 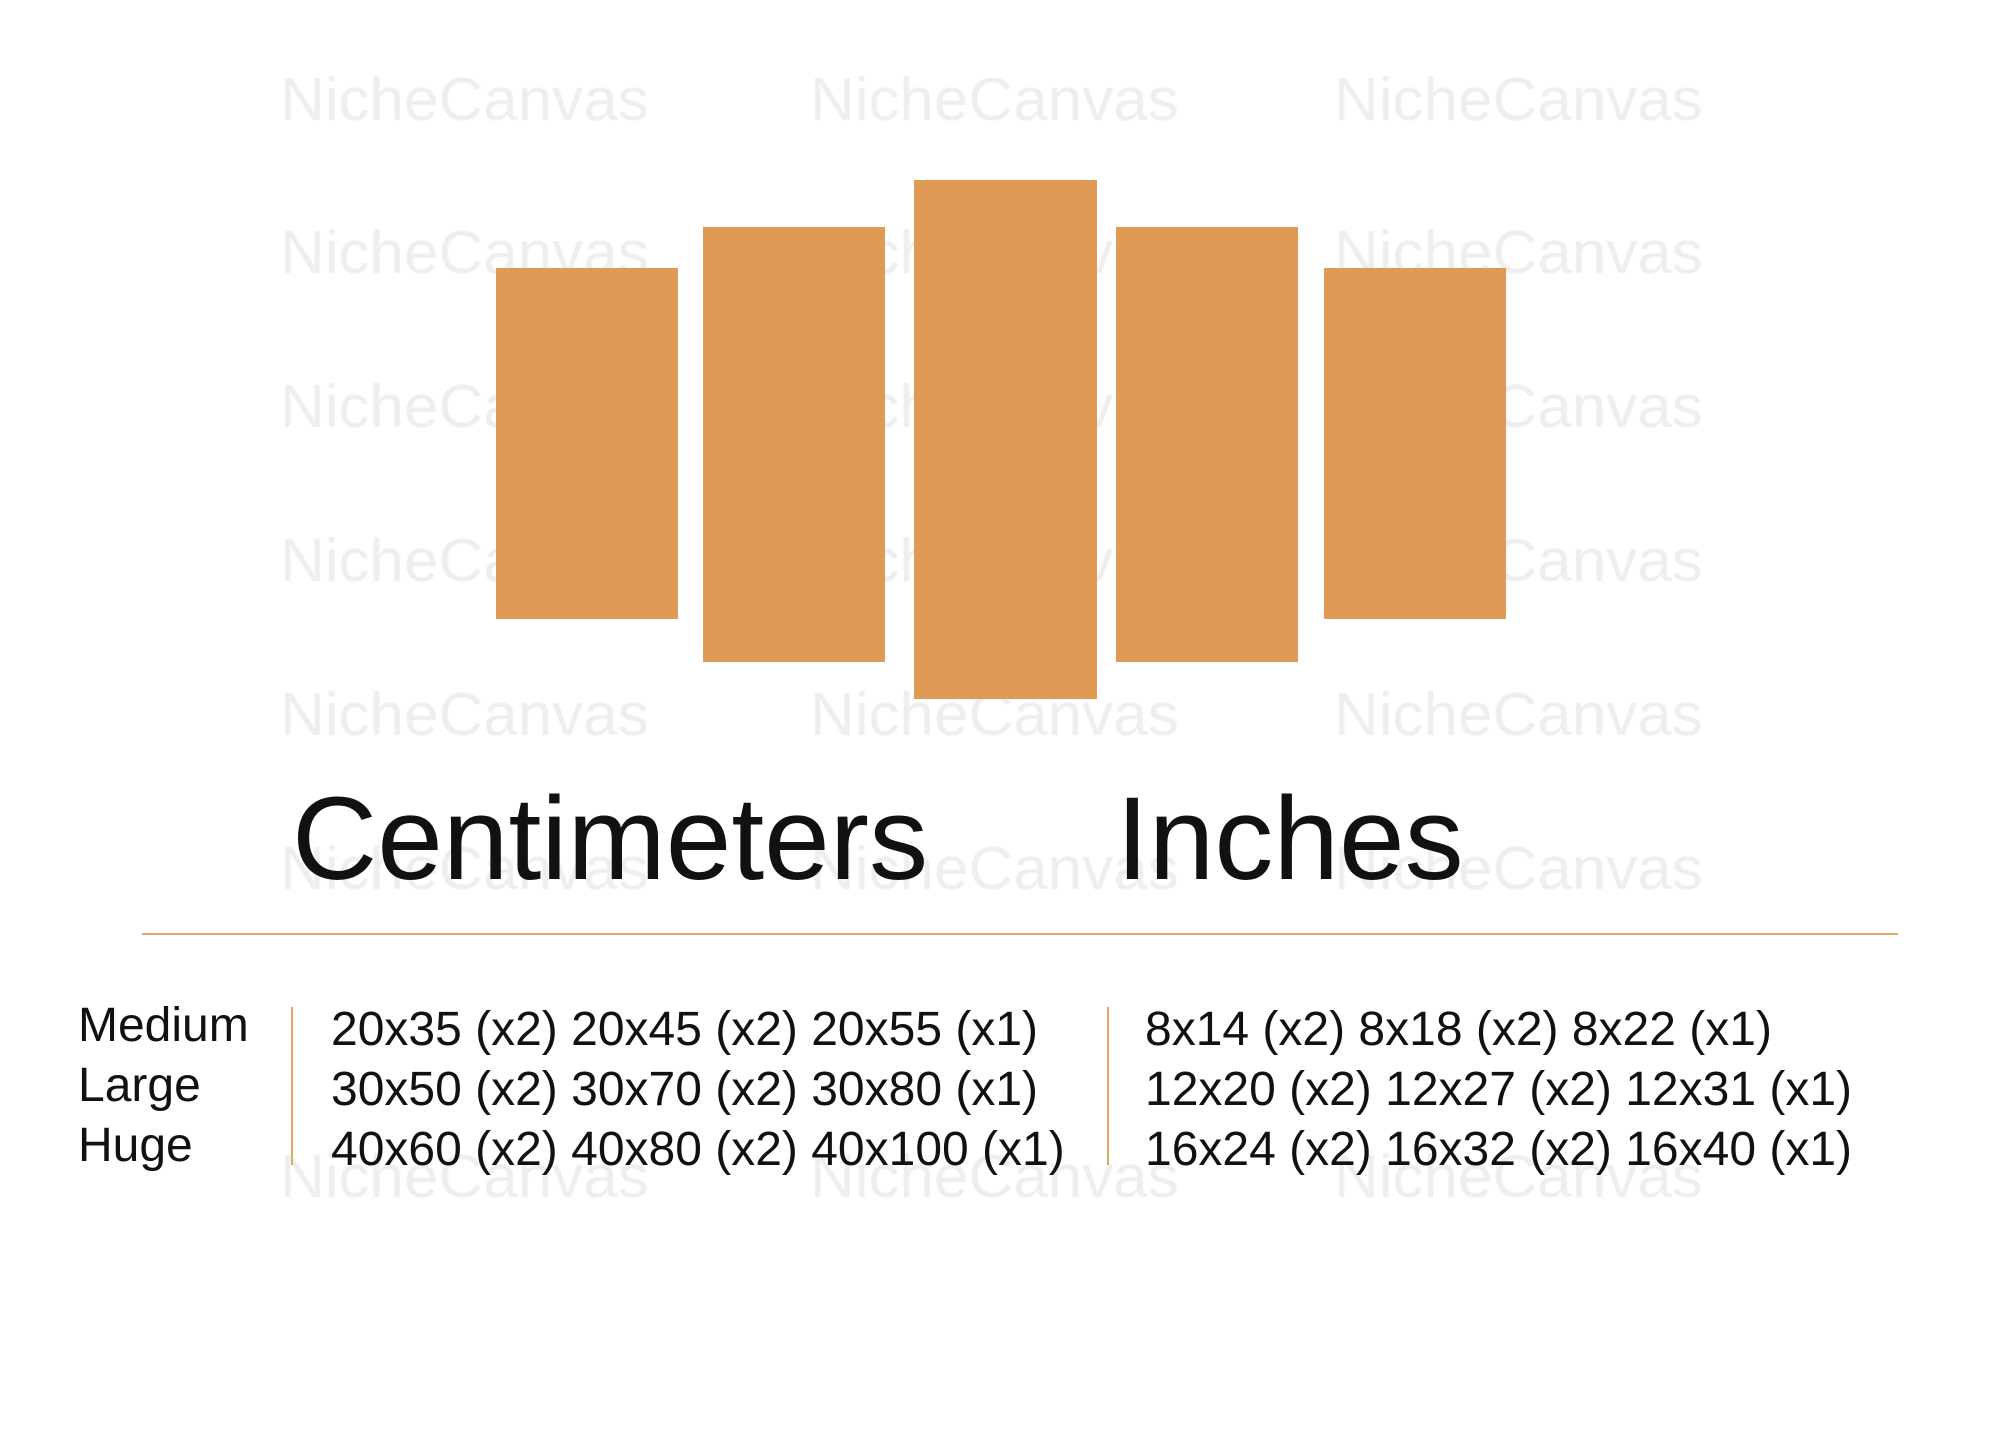 What do you see at coordinates (139, 1085) in the screenshot?
I see `size-label-large: Large` at bounding box center [139, 1085].